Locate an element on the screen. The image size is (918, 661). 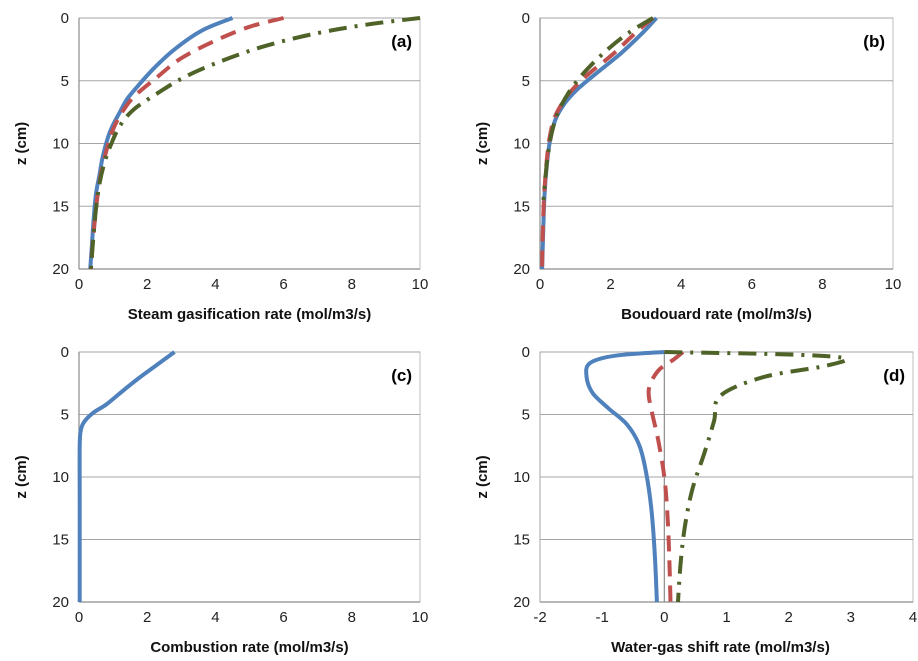
x-axis-title: Steam gasification rate (mol/m3/s) is located at coordinates (249, 314).